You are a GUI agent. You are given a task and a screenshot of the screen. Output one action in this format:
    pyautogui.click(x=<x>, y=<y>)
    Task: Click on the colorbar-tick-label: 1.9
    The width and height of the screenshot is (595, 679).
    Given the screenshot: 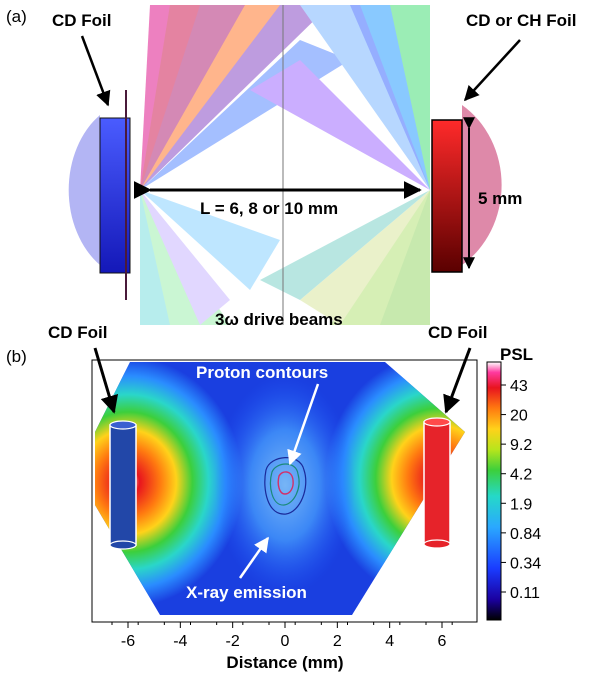 What is the action you would take?
    pyautogui.click(x=521, y=504)
    